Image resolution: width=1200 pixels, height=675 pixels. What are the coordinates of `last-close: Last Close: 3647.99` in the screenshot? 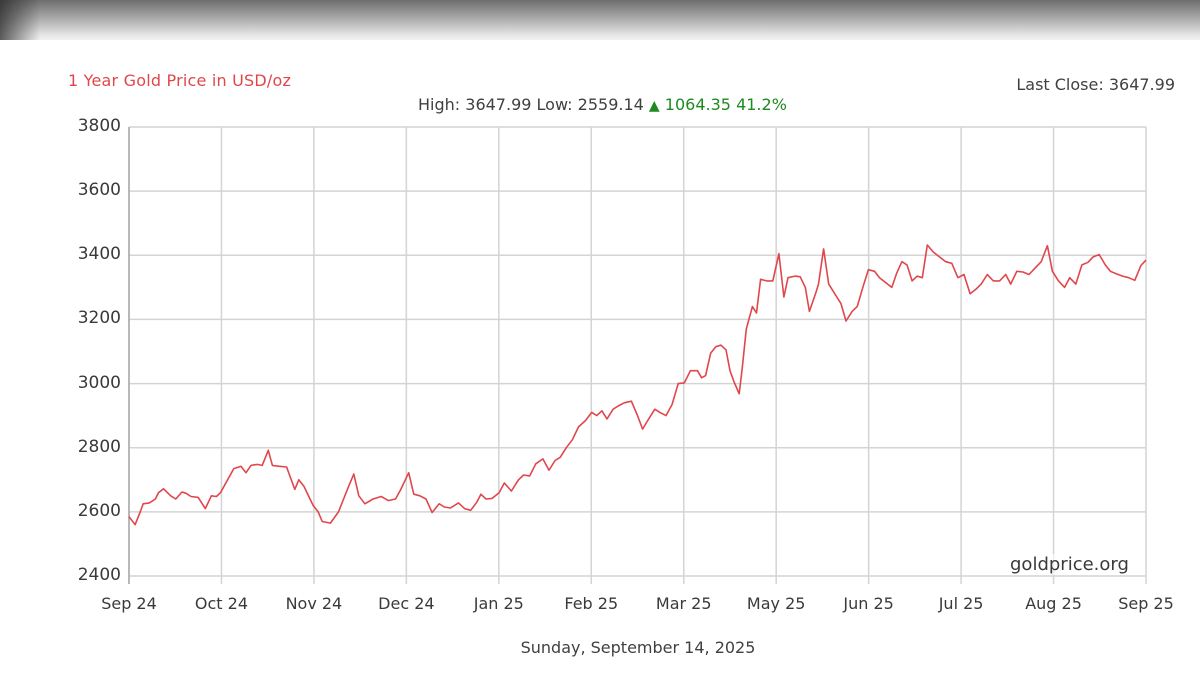 It's located at (1095, 84).